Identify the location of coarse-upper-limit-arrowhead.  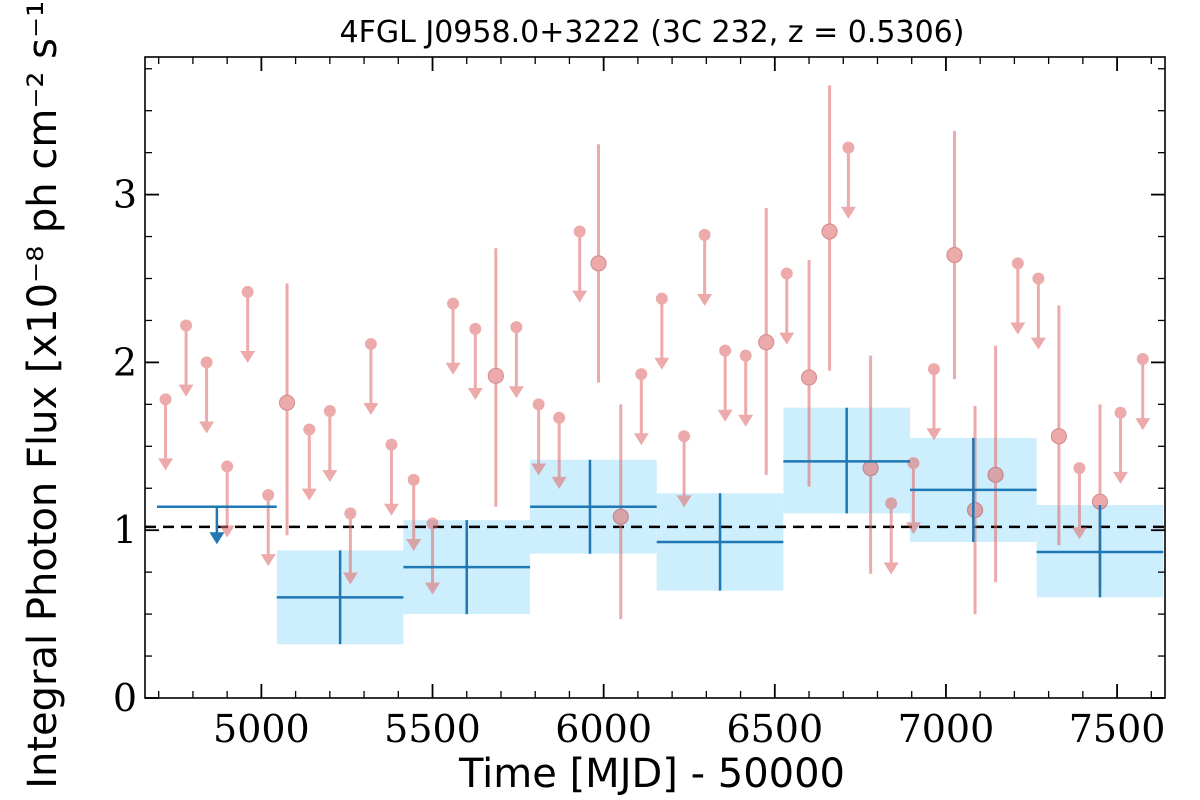
(217, 538).